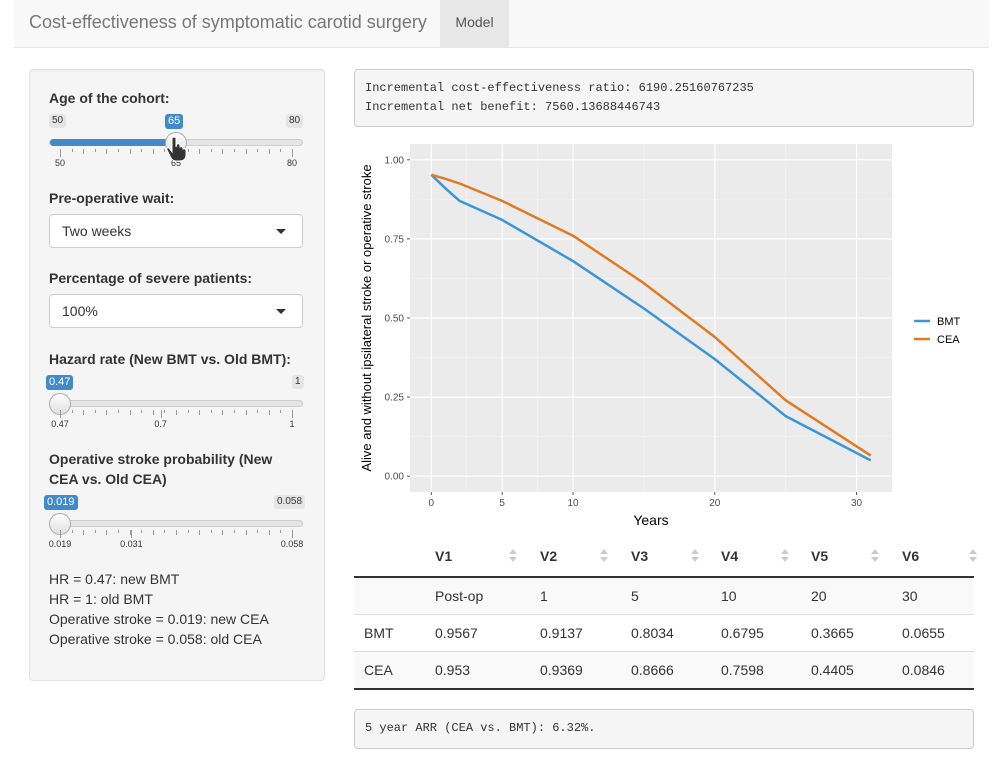  Describe the element at coordinates (112, 198) in the screenshot. I see `wait-label: Pre-operative wait:` at that location.